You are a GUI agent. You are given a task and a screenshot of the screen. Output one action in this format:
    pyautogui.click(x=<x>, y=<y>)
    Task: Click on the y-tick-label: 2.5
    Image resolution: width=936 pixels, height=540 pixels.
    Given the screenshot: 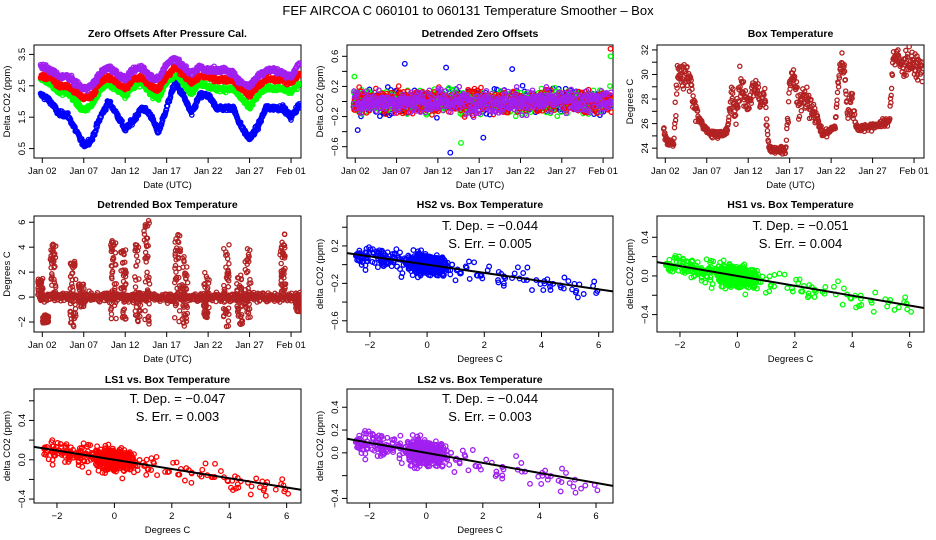 What is the action you would take?
    pyautogui.click(x=22, y=85)
    